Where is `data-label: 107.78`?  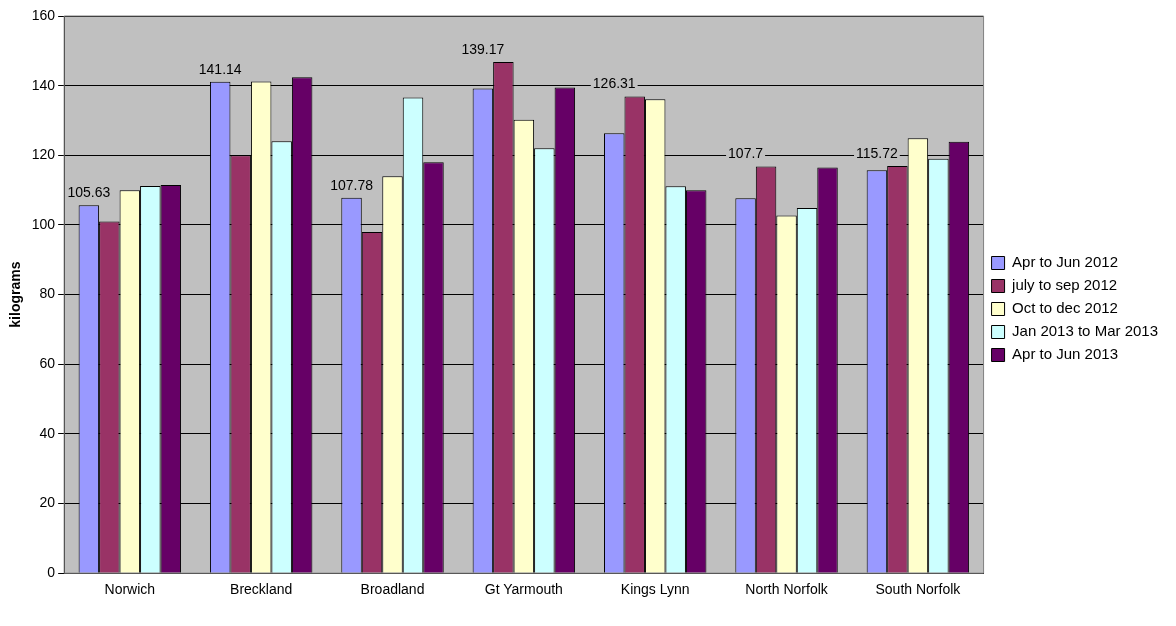 data-label: 107.78 is located at coordinates (352, 184).